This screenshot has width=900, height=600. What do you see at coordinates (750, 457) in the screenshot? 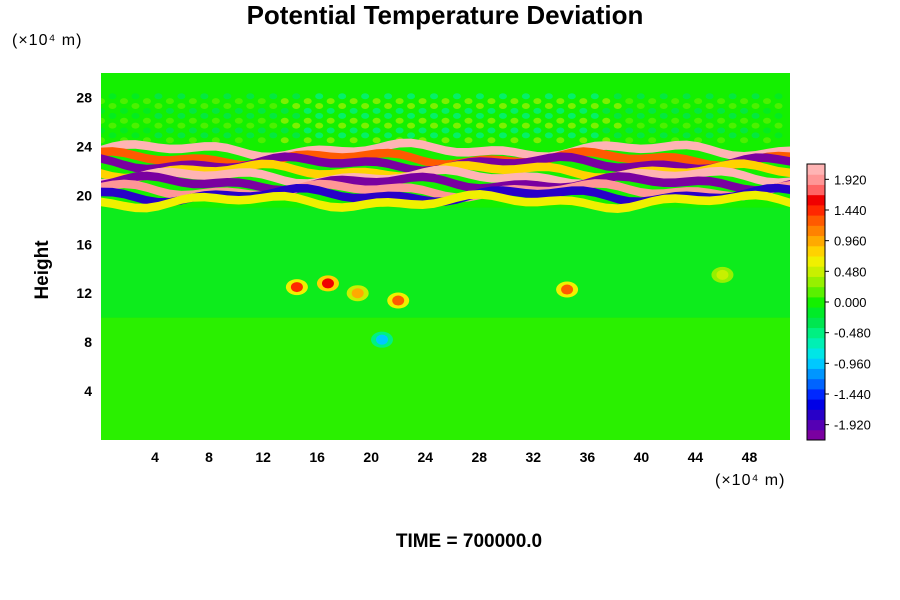
I see `x-tick-label: 48` at bounding box center [750, 457].